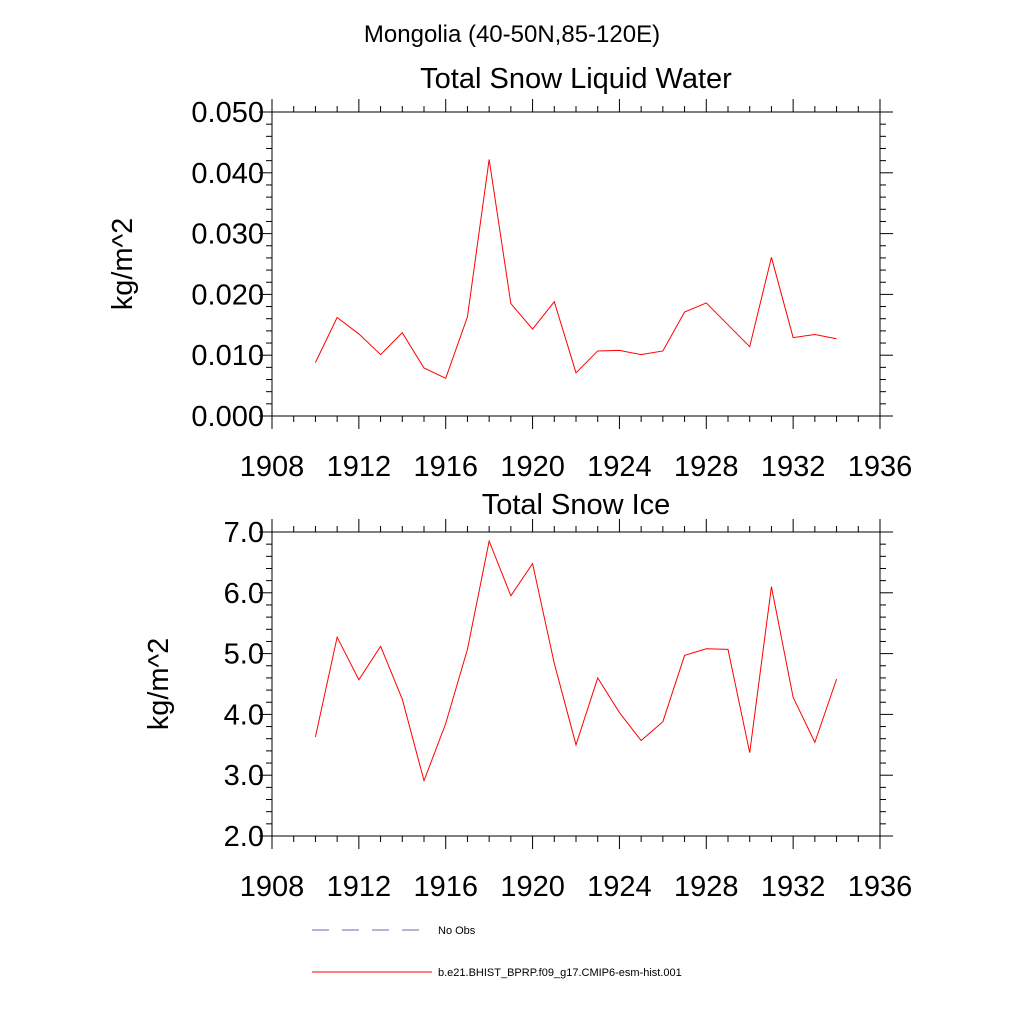 This screenshot has width=1024, height=1024. I want to click on legend-label-no-obs: No Obs, so click(457, 931).